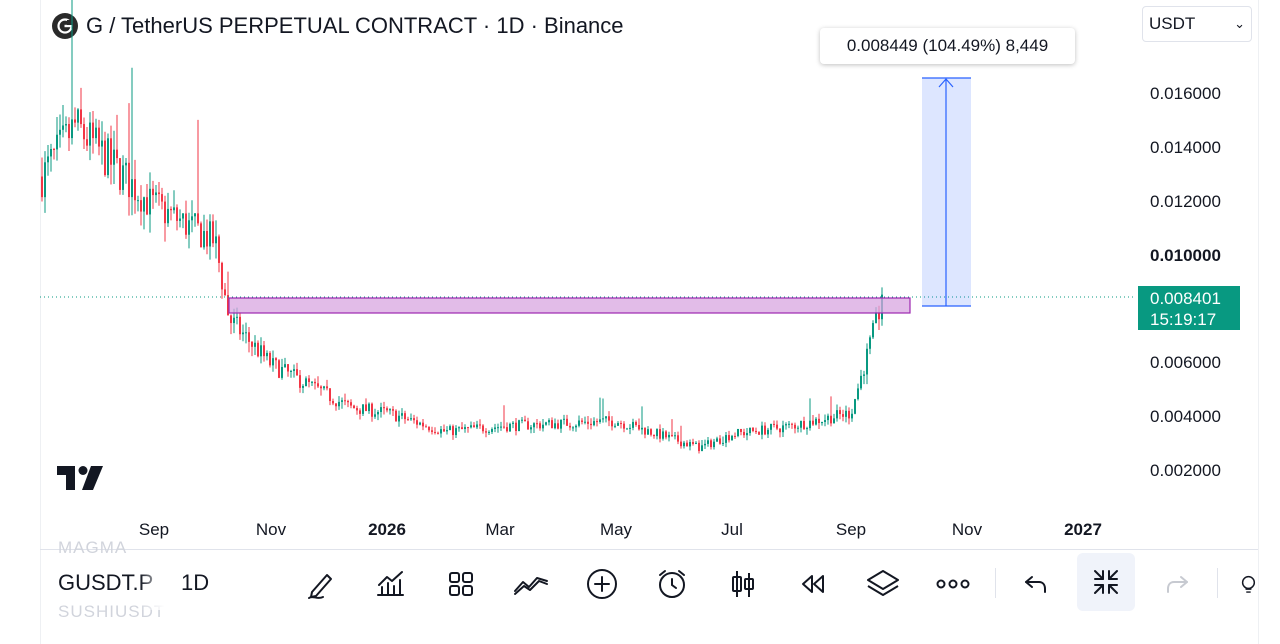 The image size is (1280, 644). I want to click on time-label: May, so click(616, 529).